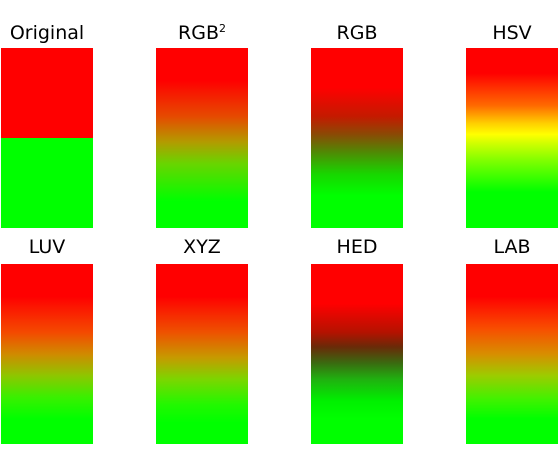 The width and height of the screenshot is (558, 462). I want to click on superscript: 2, so click(222, 28).